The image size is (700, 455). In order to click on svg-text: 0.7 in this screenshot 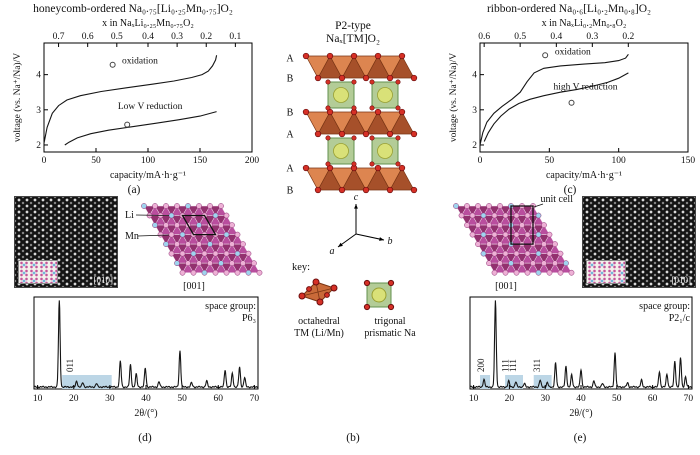, I will do `click(59, 37)`.